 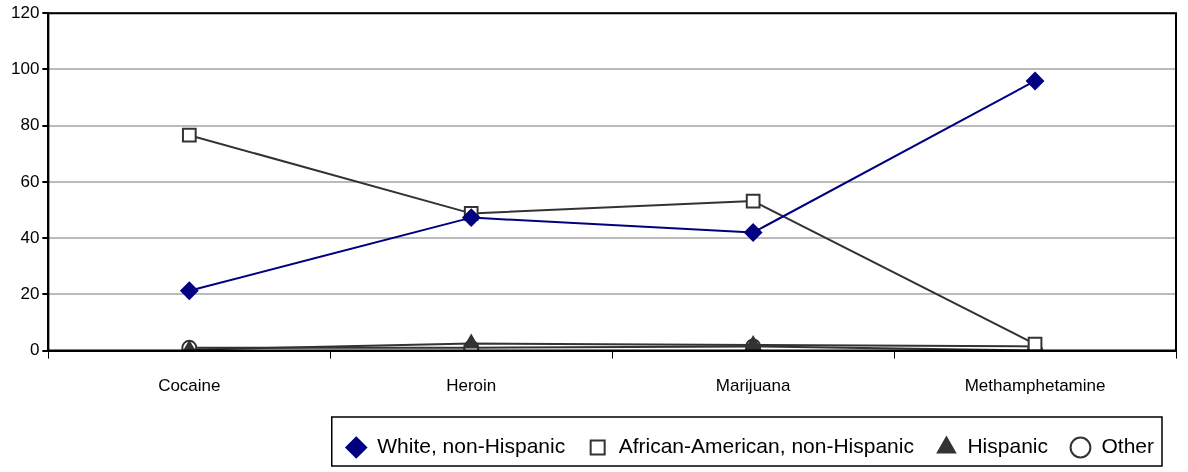 I want to click on legend-label: White, non-Hispanic, so click(x=471, y=446).